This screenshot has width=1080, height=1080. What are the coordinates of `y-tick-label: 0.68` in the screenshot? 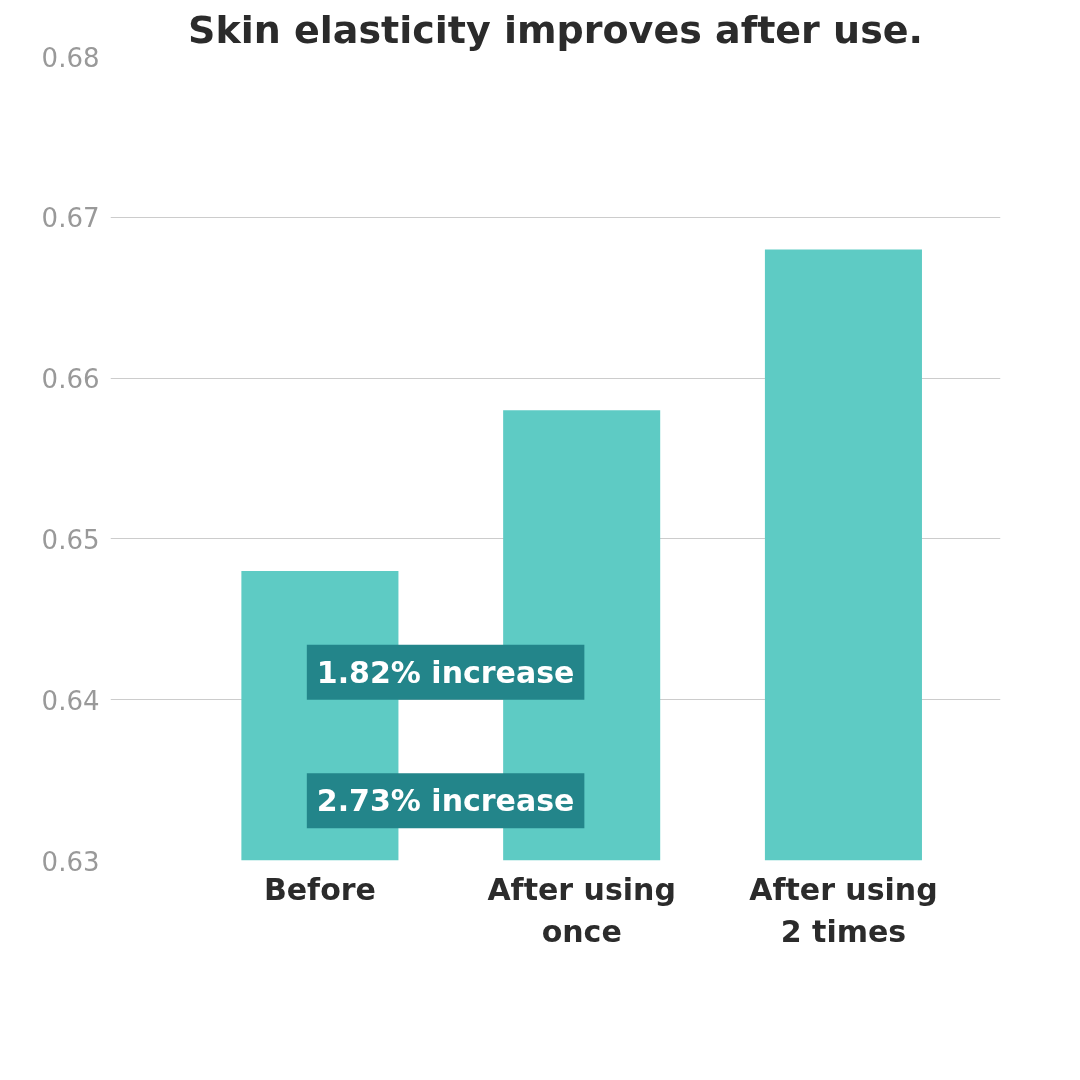 It's located at (70, 57).